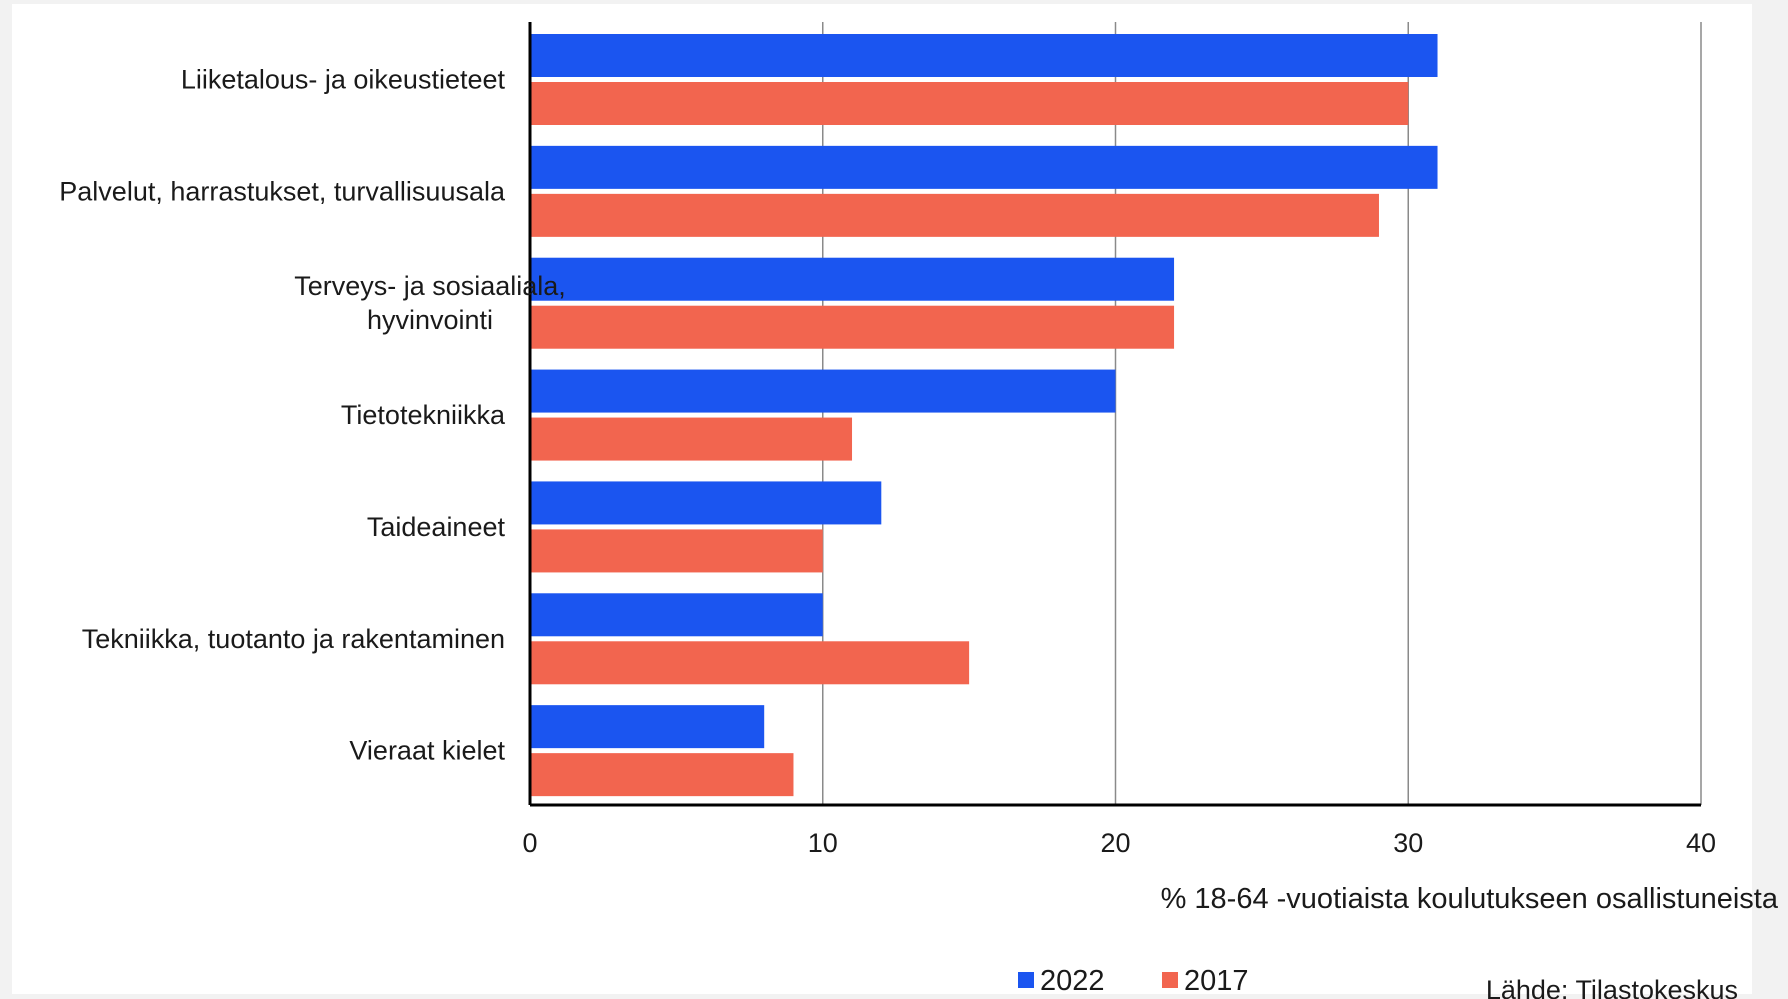  What do you see at coordinates (1701, 843) in the screenshot?
I see `x-tick-label: 40` at bounding box center [1701, 843].